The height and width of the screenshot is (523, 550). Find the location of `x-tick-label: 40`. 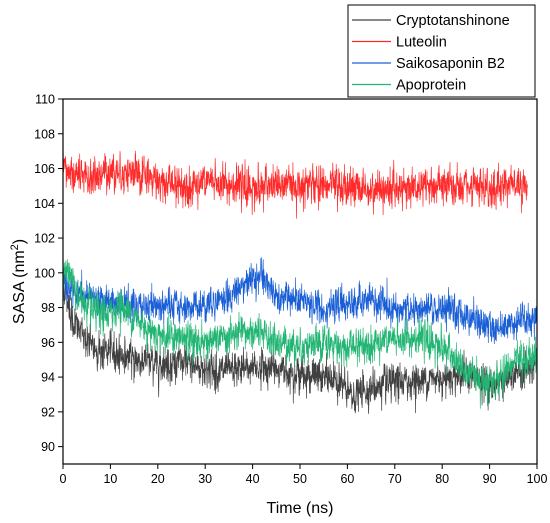

x-tick-label: 40 is located at coordinates (253, 479).